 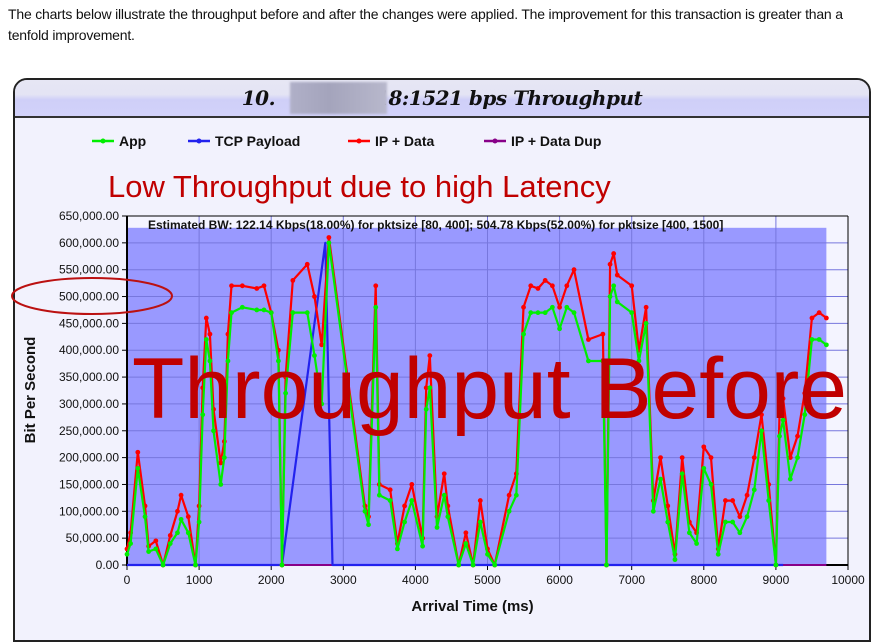 I want to click on y-tick-label: 50,000.00, so click(x=93, y=538).